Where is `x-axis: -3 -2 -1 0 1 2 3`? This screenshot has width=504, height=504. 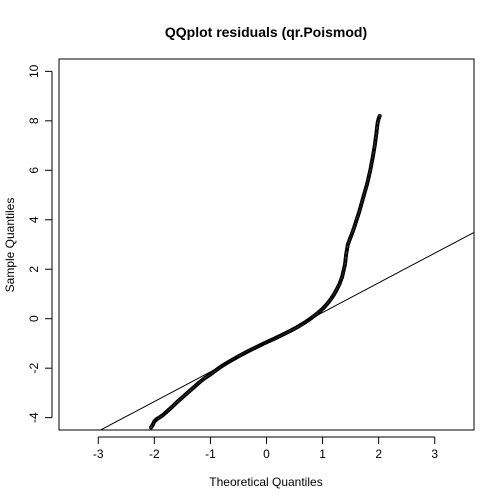 x-axis: -3 -2 -1 0 1 2 3 is located at coordinates (265, 448).